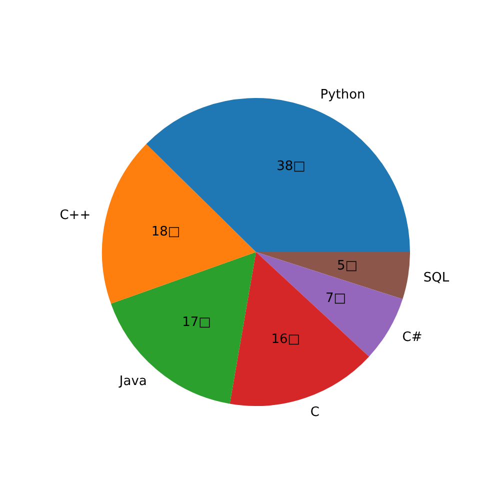 This screenshot has height=500, width=500. I want to click on slice-label: Java, so click(132, 381).